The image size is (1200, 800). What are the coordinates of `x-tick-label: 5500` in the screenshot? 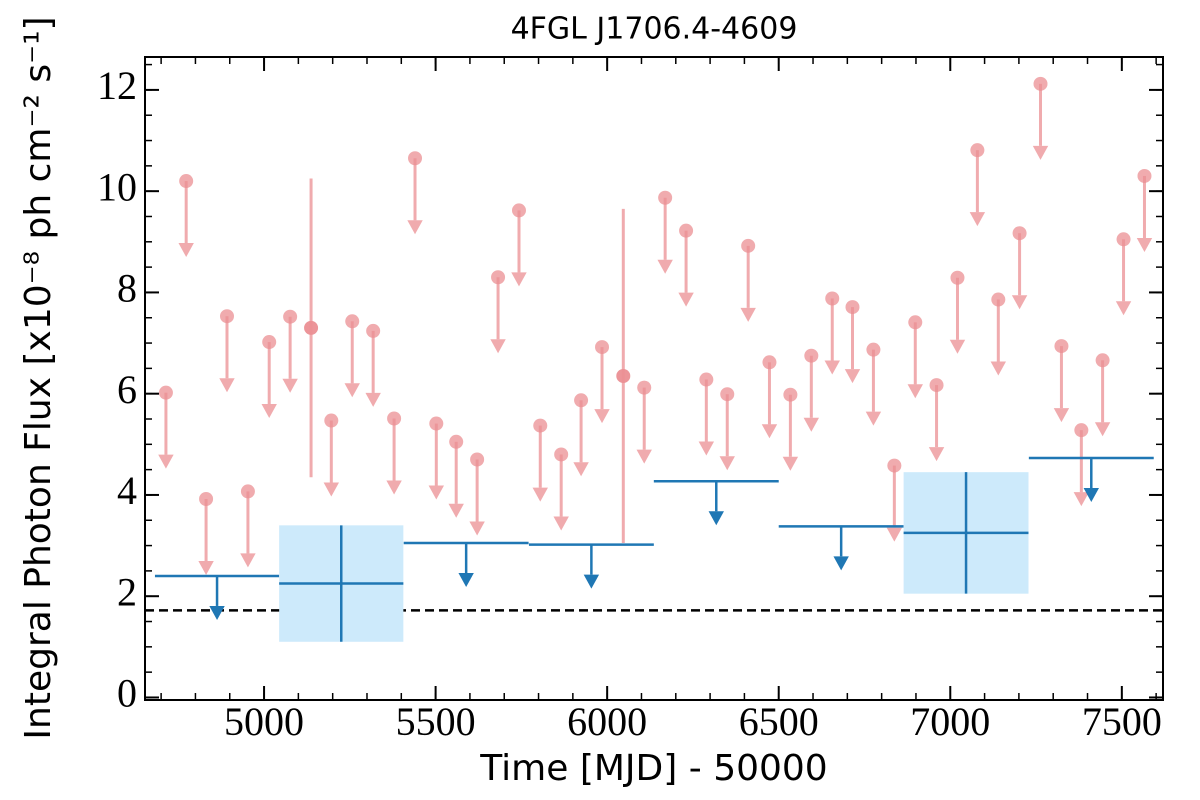 It's located at (436, 721).